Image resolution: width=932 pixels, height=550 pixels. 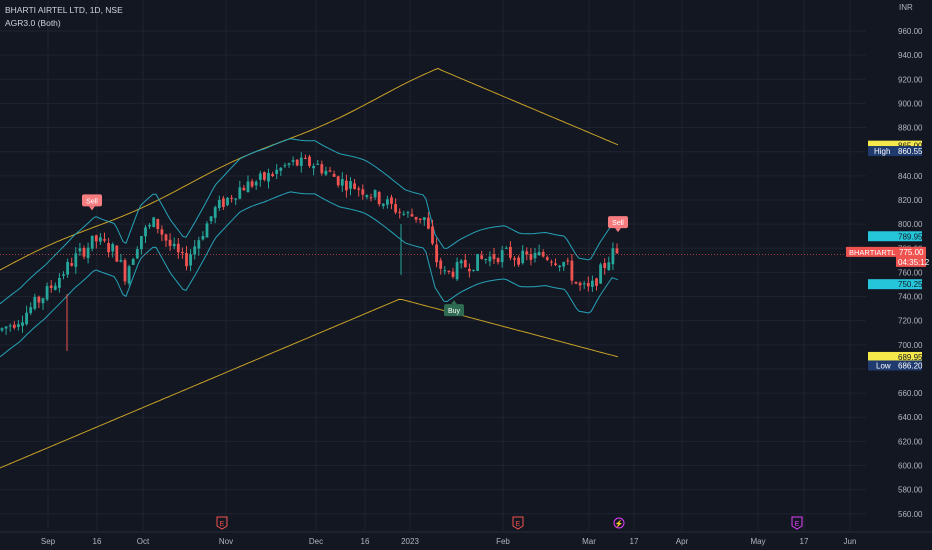 I want to click on price-tick-label: 740.00, so click(x=910, y=297).